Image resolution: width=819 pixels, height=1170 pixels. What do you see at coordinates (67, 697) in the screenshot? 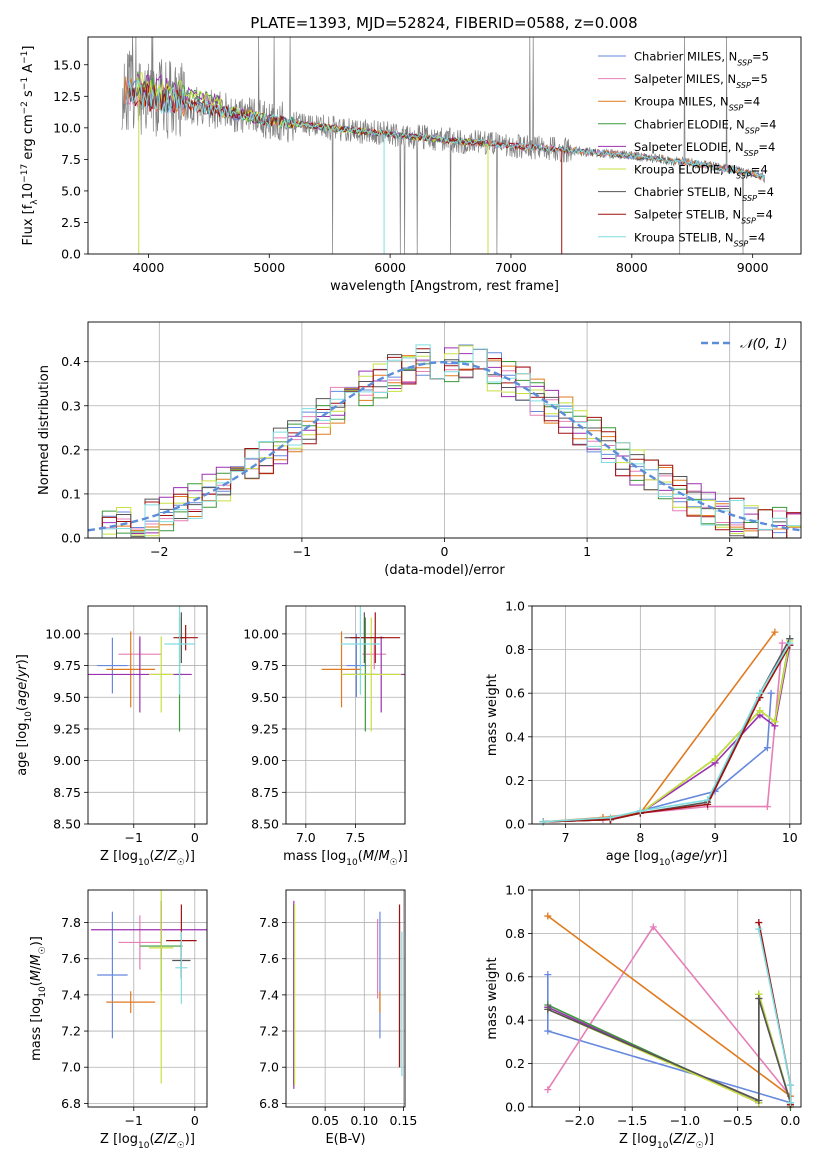
I see `y-tick-label: 9.50` at bounding box center [67, 697].